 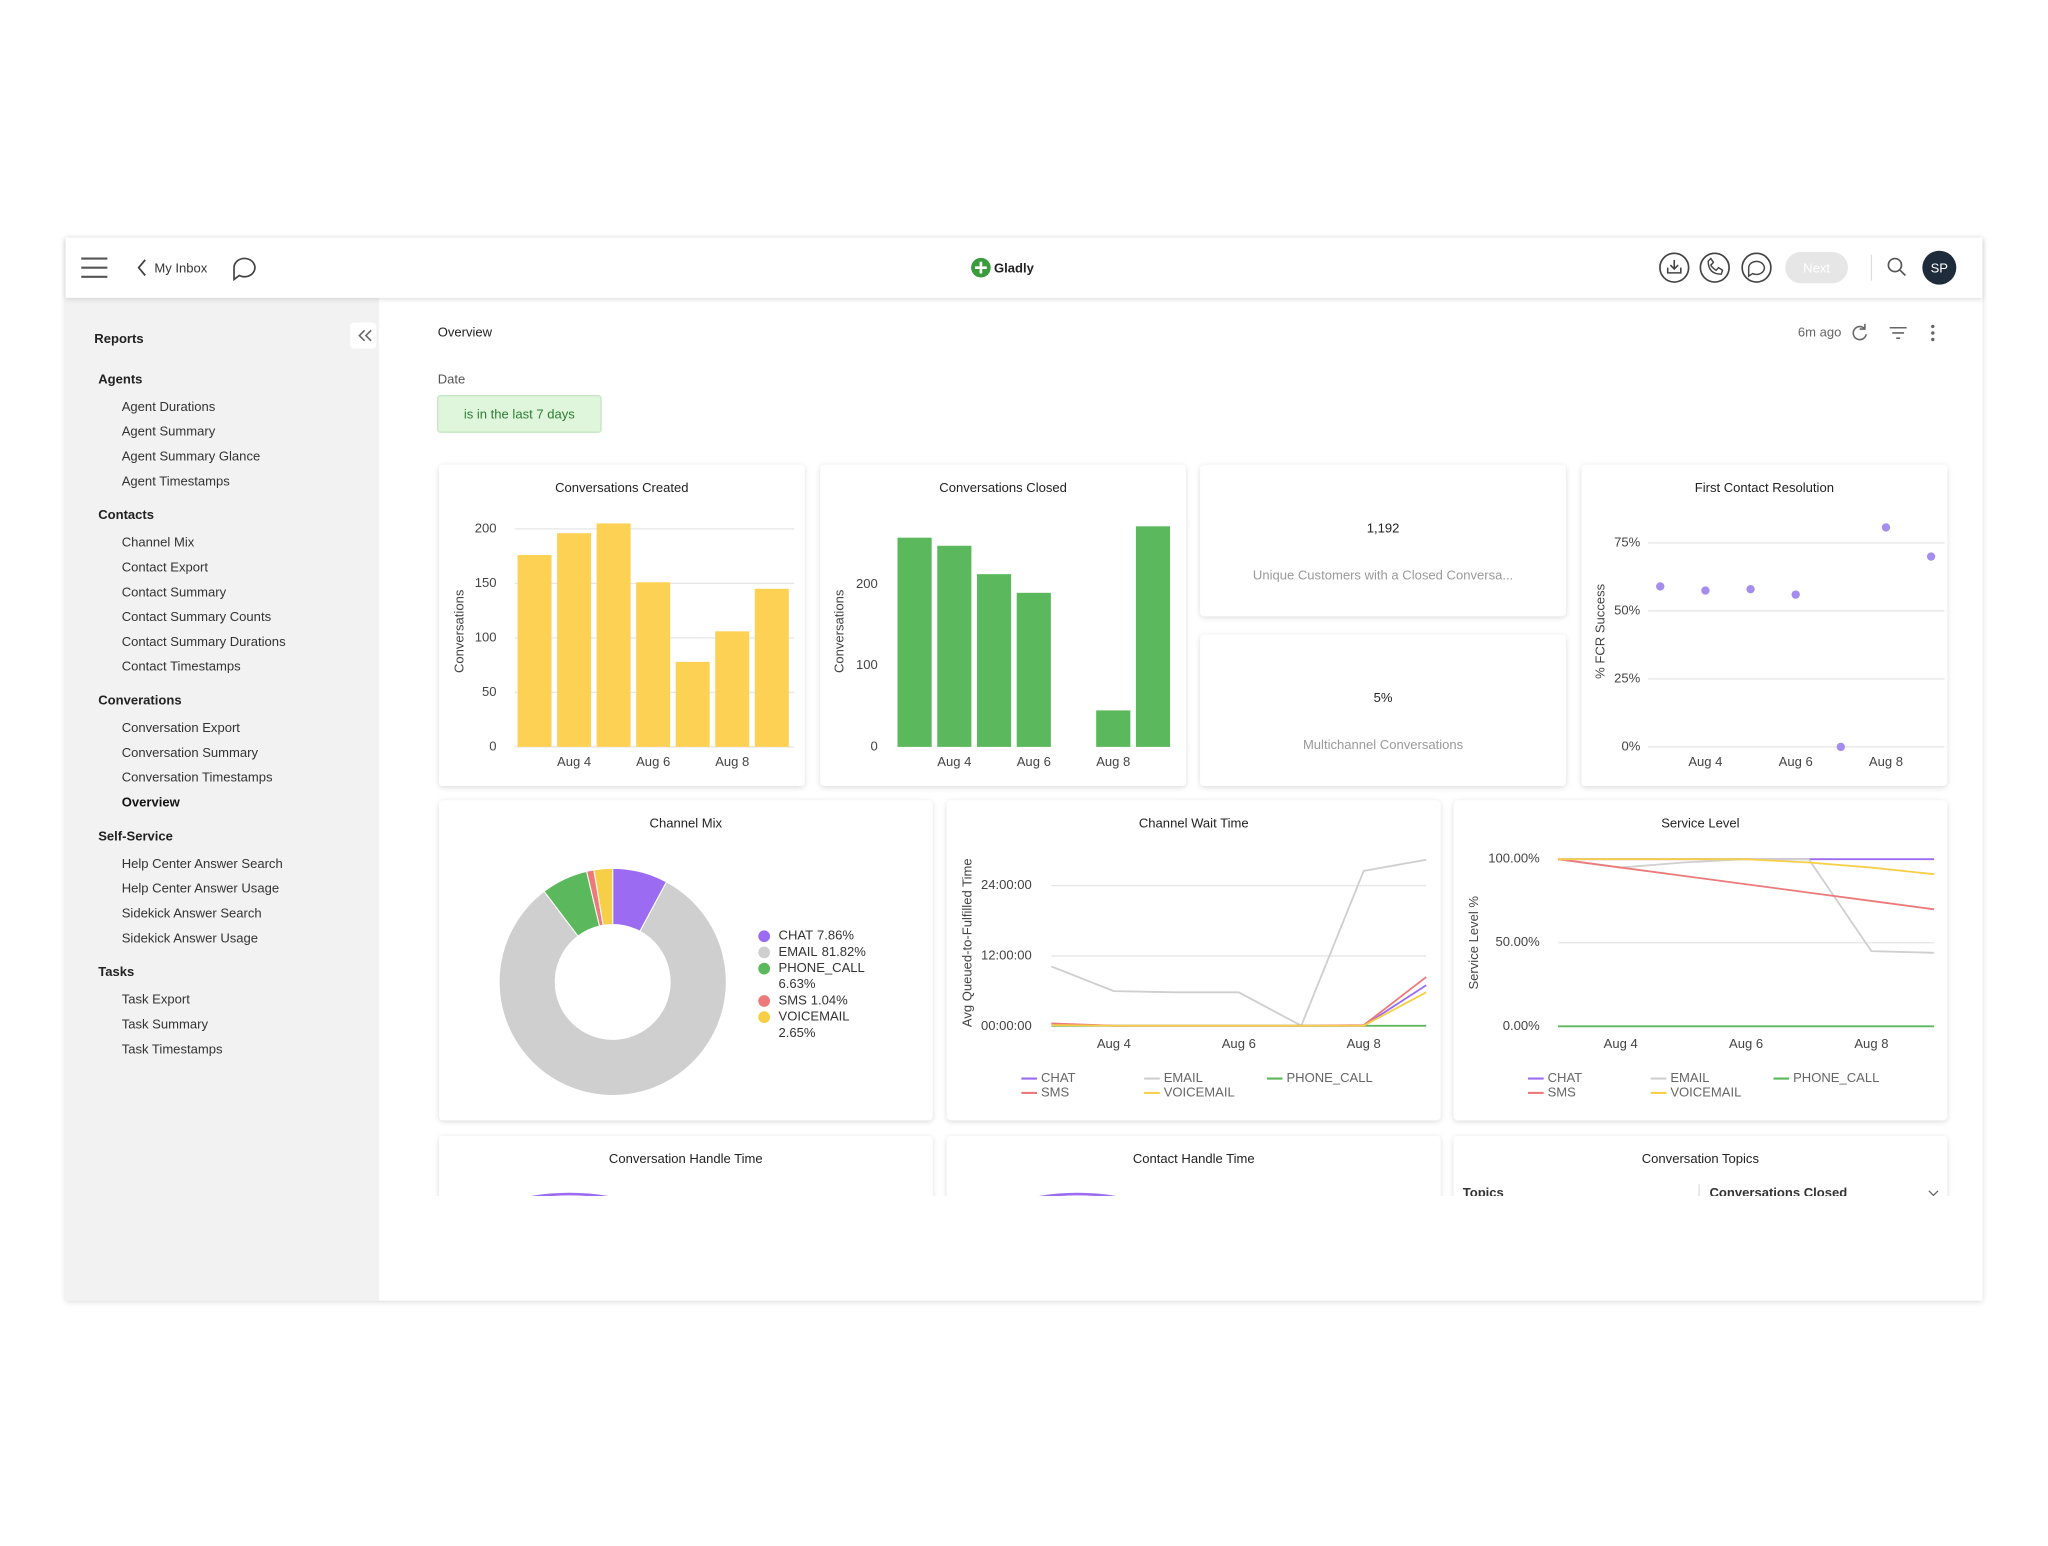 I want to click on nav-item: Help Center Answer Search, so click(x=202, y=863).